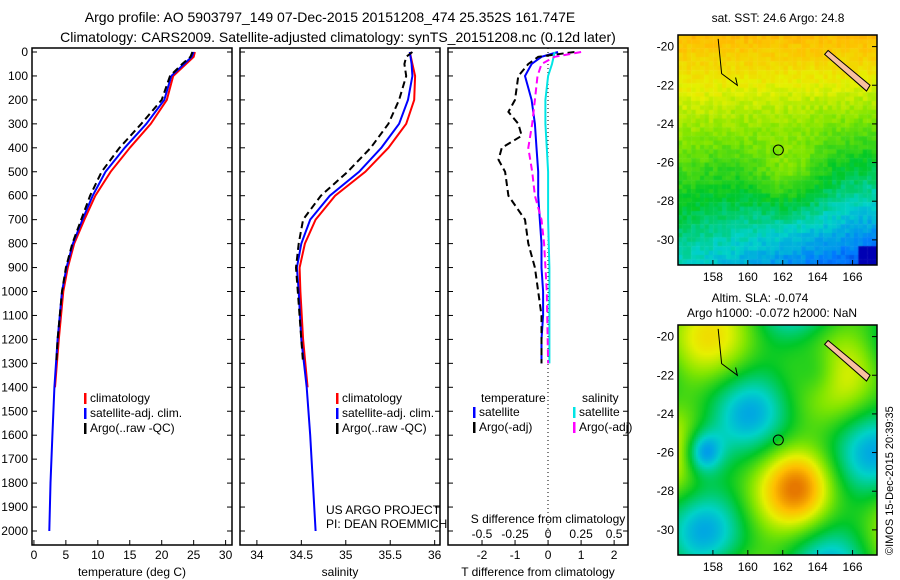  Describe the element at coordinates (302, 555) in the screenshot. I see `x-tick-label: 34.5` at that location.